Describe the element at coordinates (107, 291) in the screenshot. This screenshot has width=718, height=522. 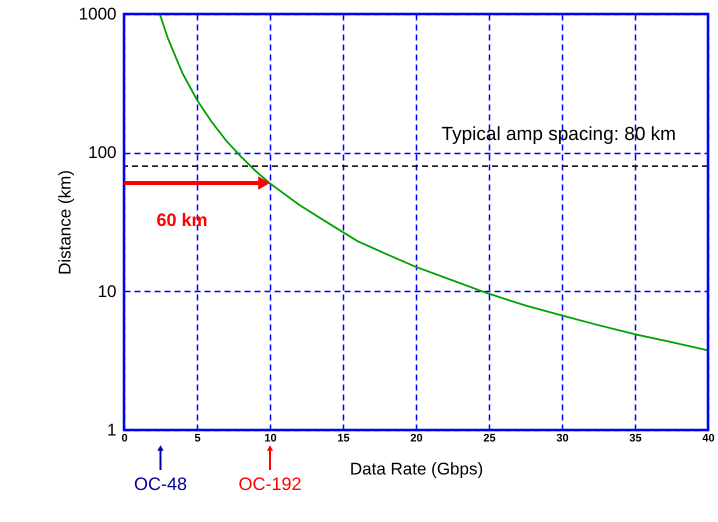
I see `y-tick-label: 10` at that location.